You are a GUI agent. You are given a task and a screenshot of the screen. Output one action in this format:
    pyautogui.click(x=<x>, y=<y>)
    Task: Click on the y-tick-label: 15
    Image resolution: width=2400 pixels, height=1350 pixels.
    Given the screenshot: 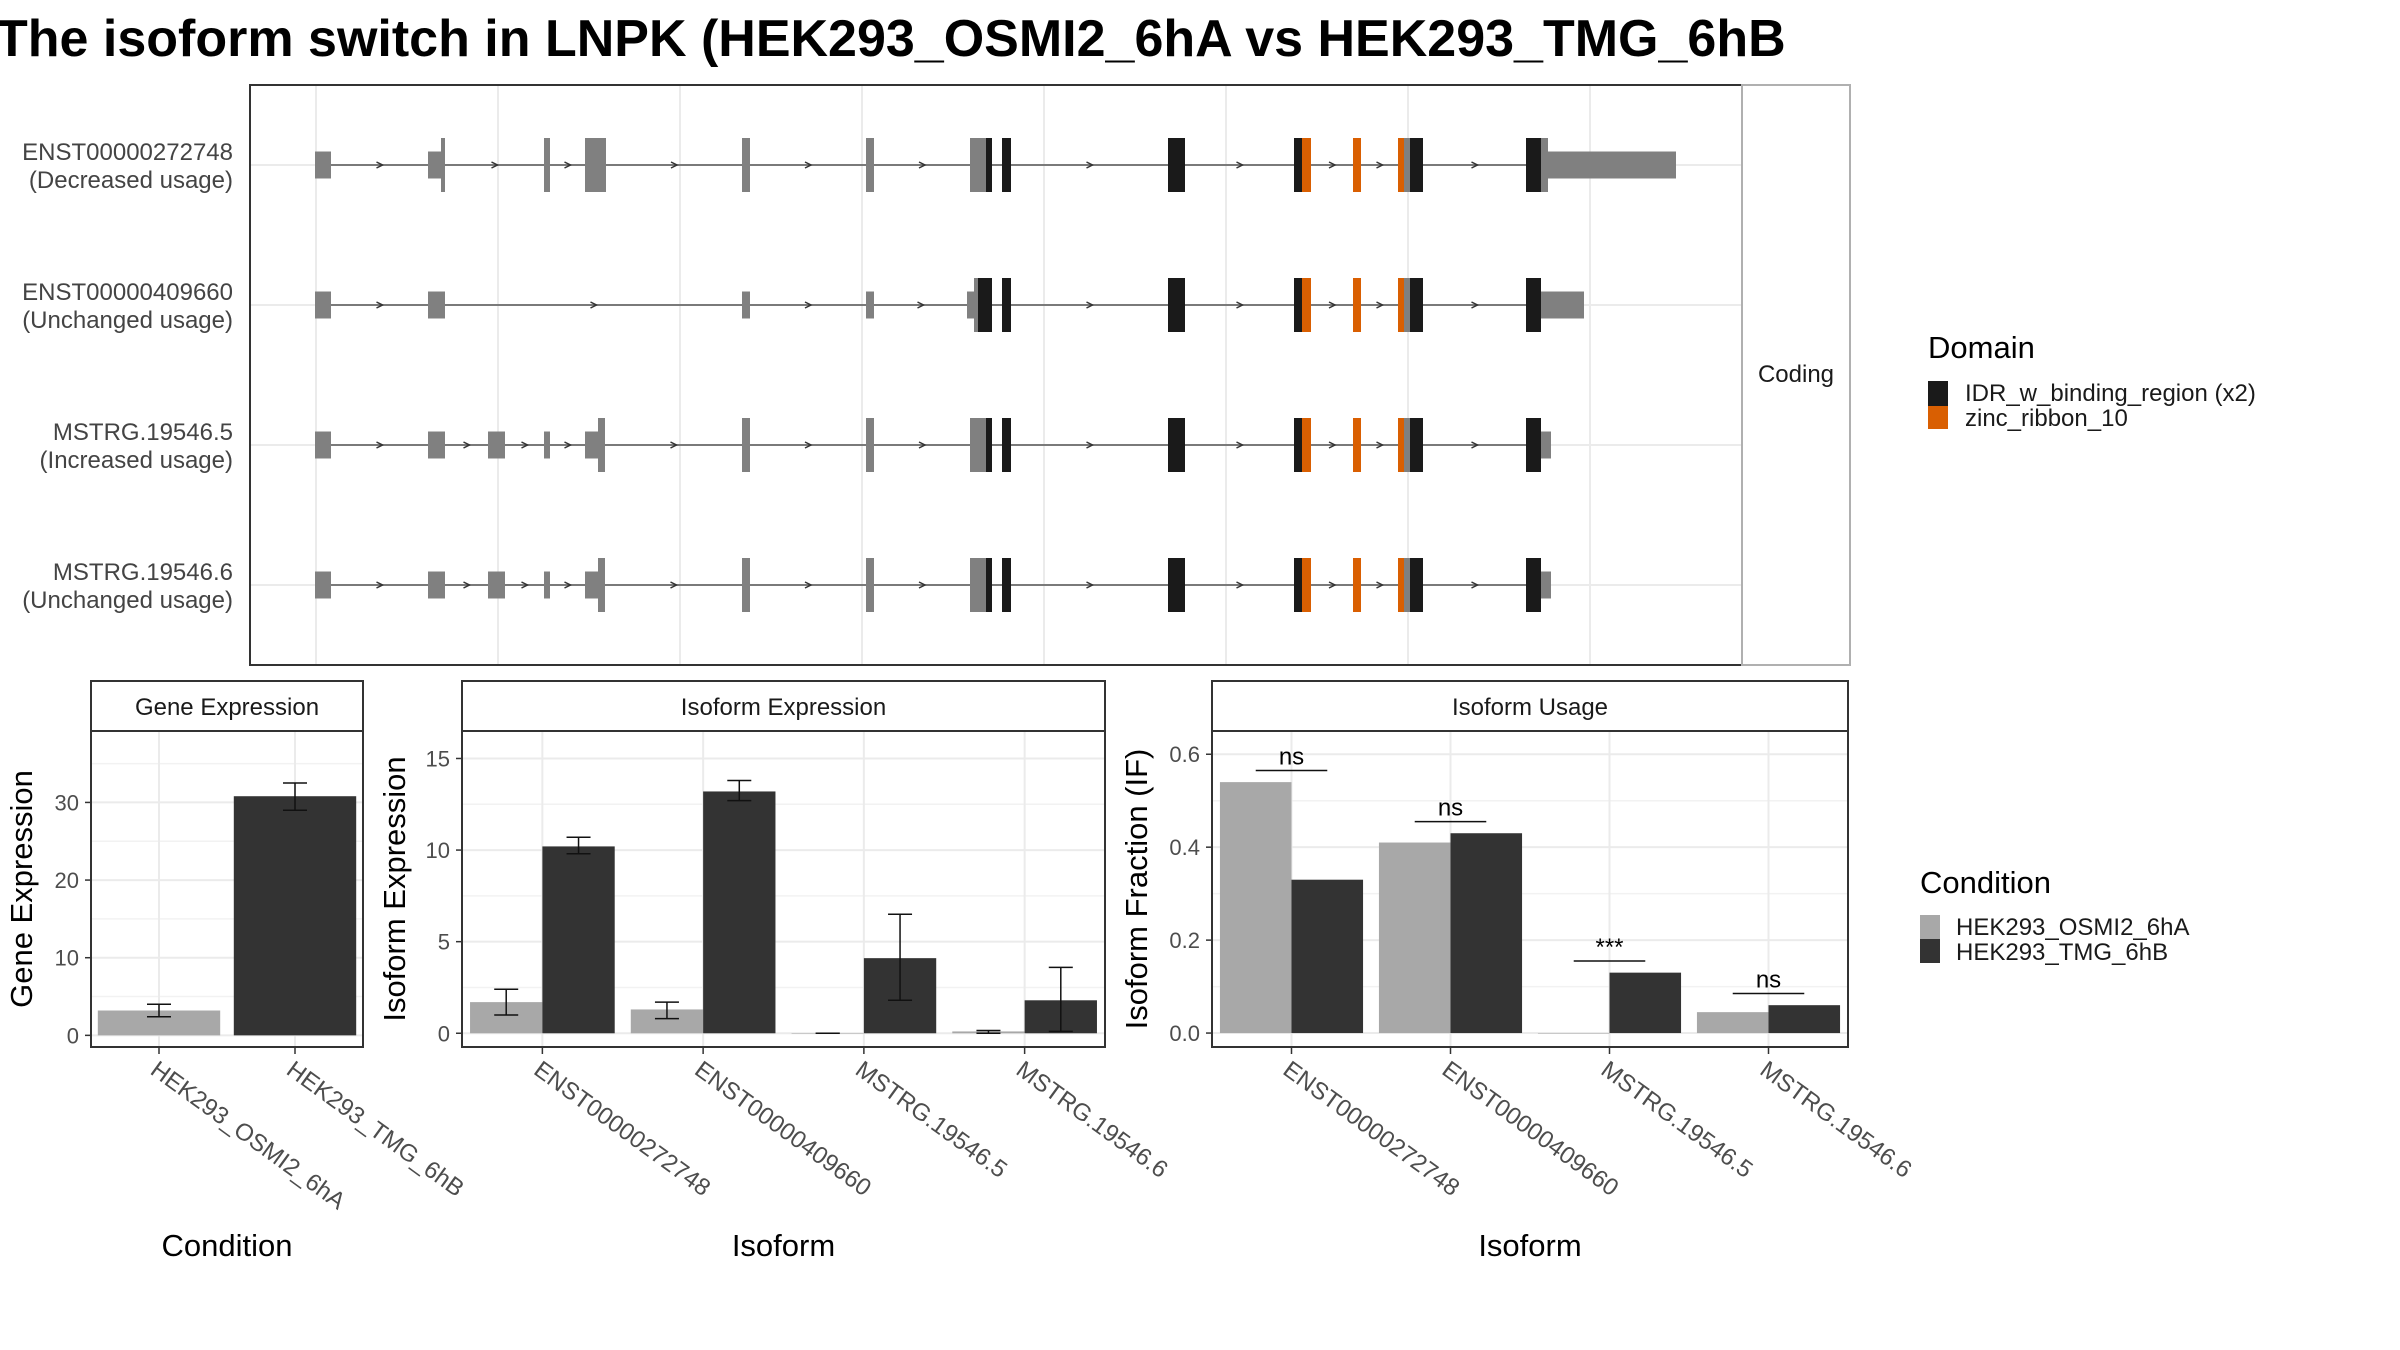 What is the action you would take?
    pyautogui.click(x=438, y=758)
    